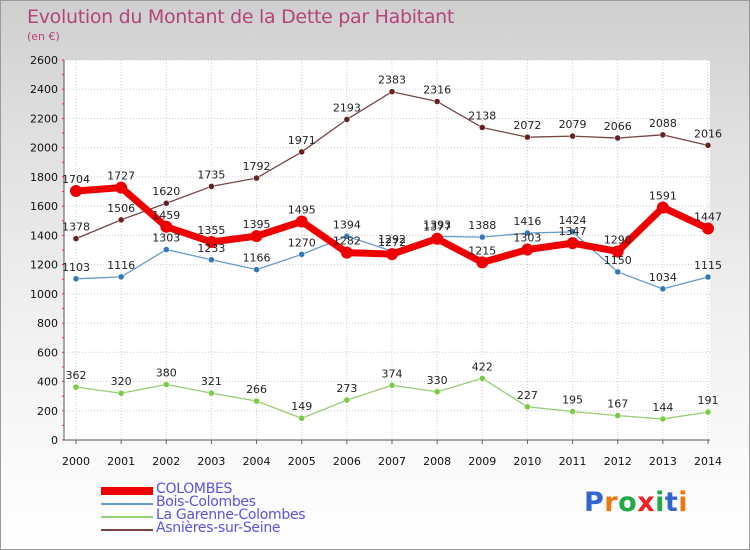 The width and height of the screenshot is (750, 550). I want to click on data-label-asni-res-sur-seine: 2316, so click(437, 90).